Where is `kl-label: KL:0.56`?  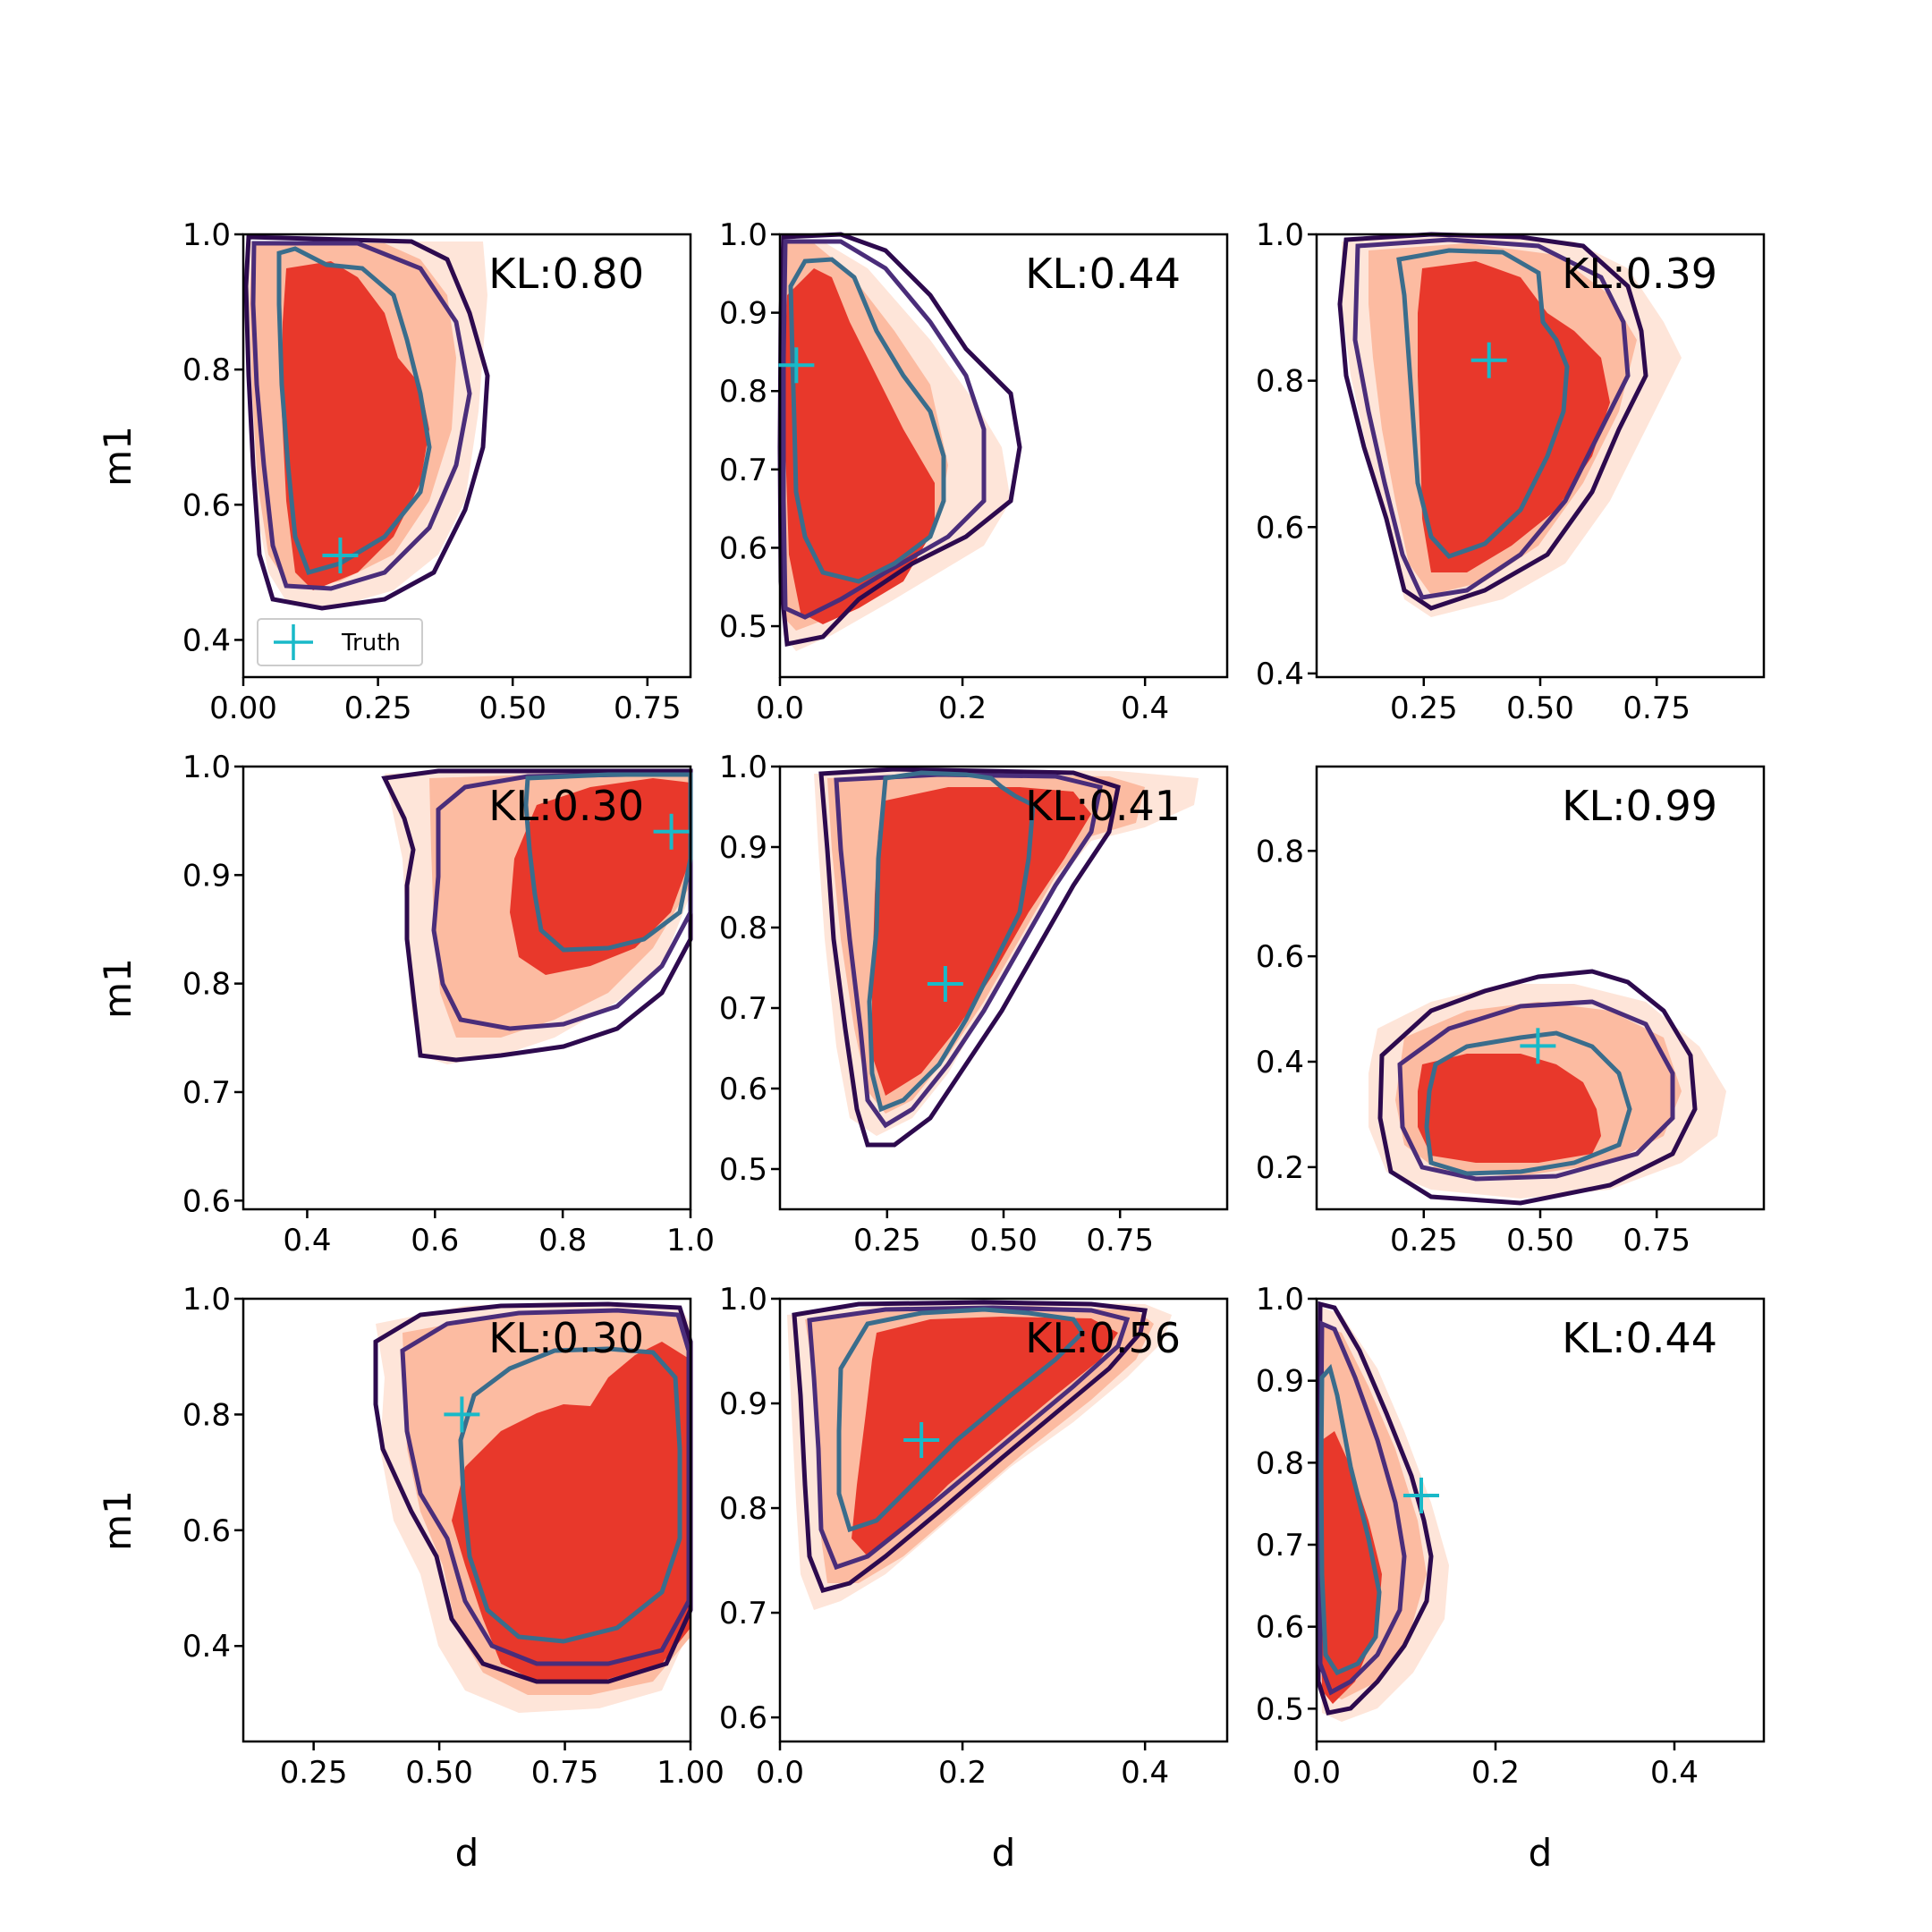
kl-label: KL:0.56 is located at coordinates (1103, 1338).